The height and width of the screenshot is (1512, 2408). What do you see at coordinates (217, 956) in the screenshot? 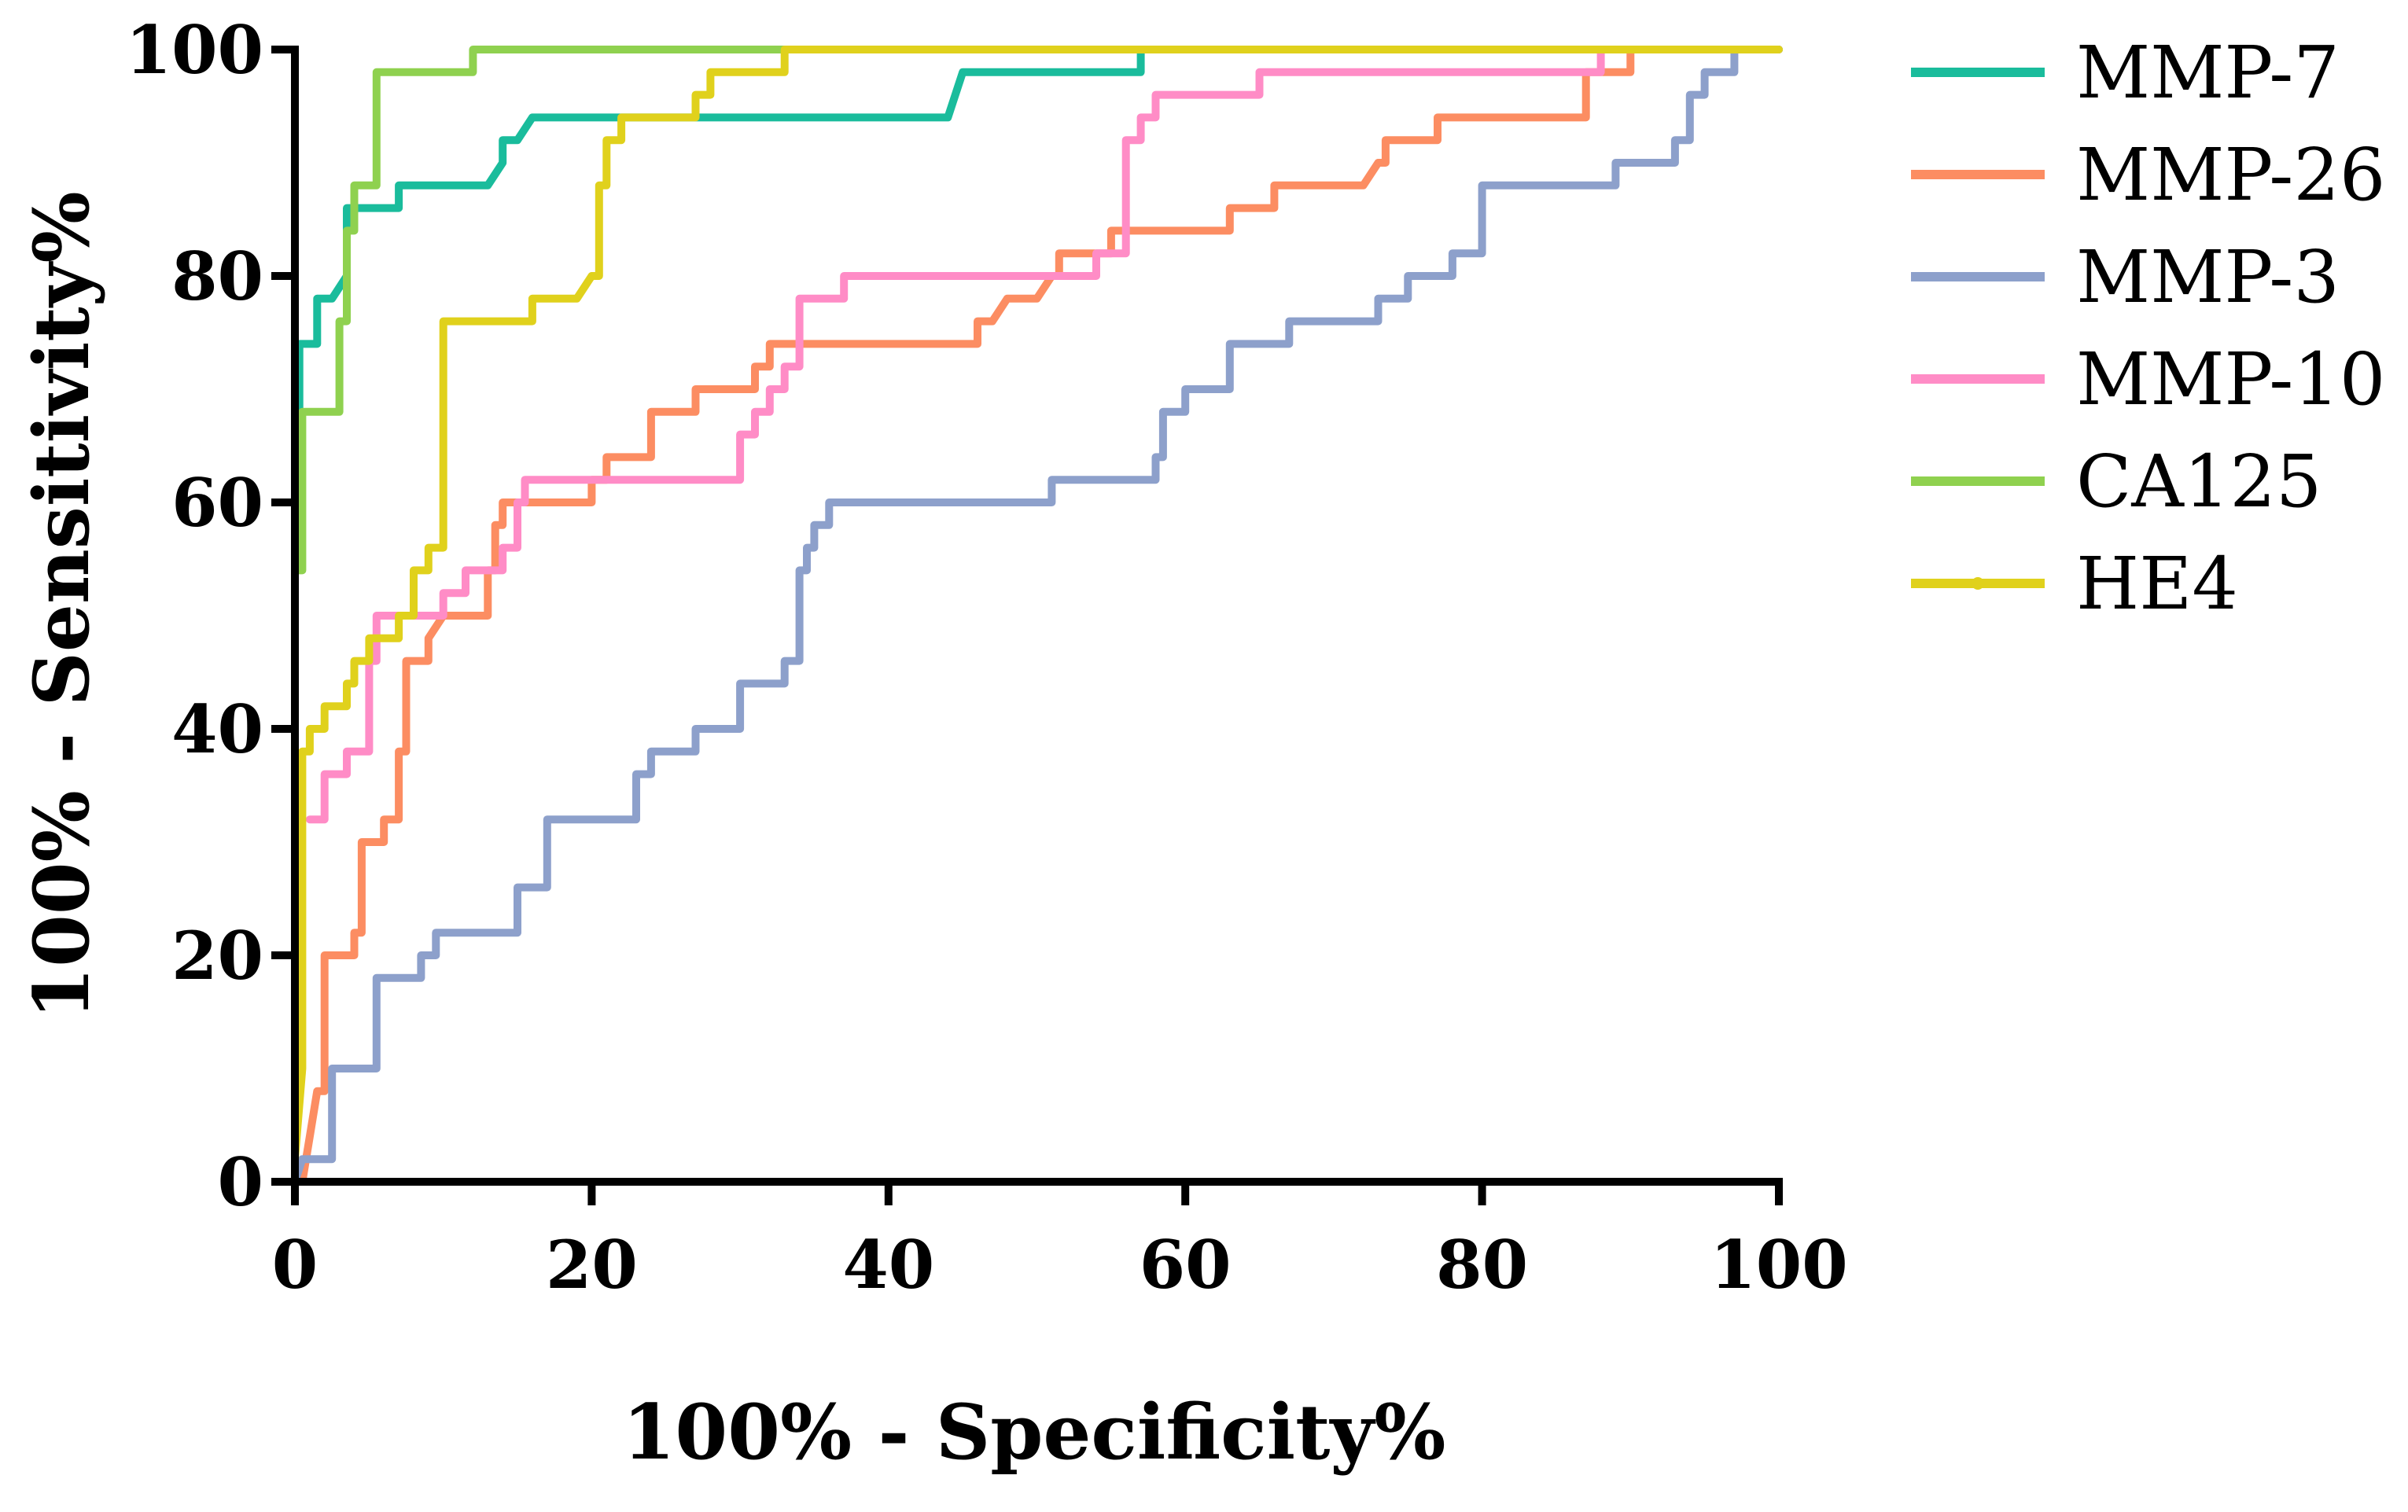
I see `y-tick-label: 20` at bounding box center [217, 956].